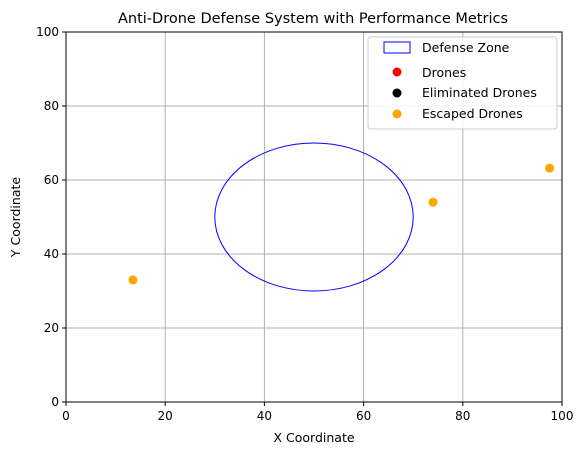  What do you see at coordinates (397, 114) in the screenshot?
I see `legend-escaped-marker` at bounding box center [397, 114].